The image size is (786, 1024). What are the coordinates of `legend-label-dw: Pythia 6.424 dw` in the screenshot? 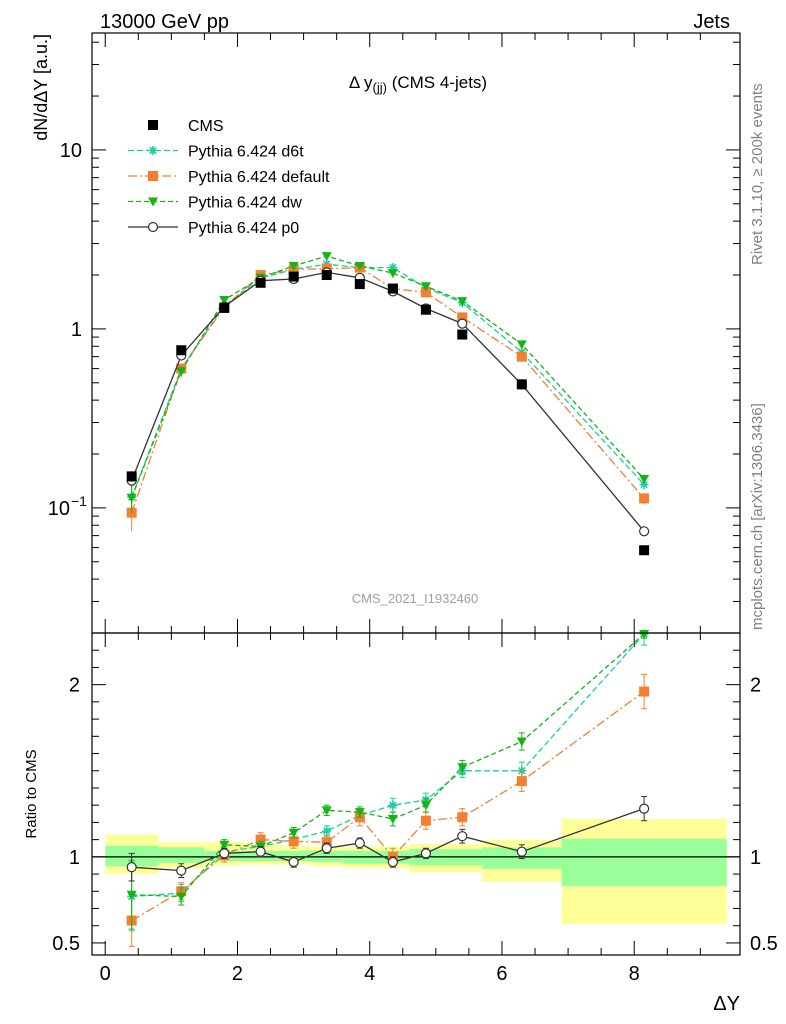 It's located at (245, 203).